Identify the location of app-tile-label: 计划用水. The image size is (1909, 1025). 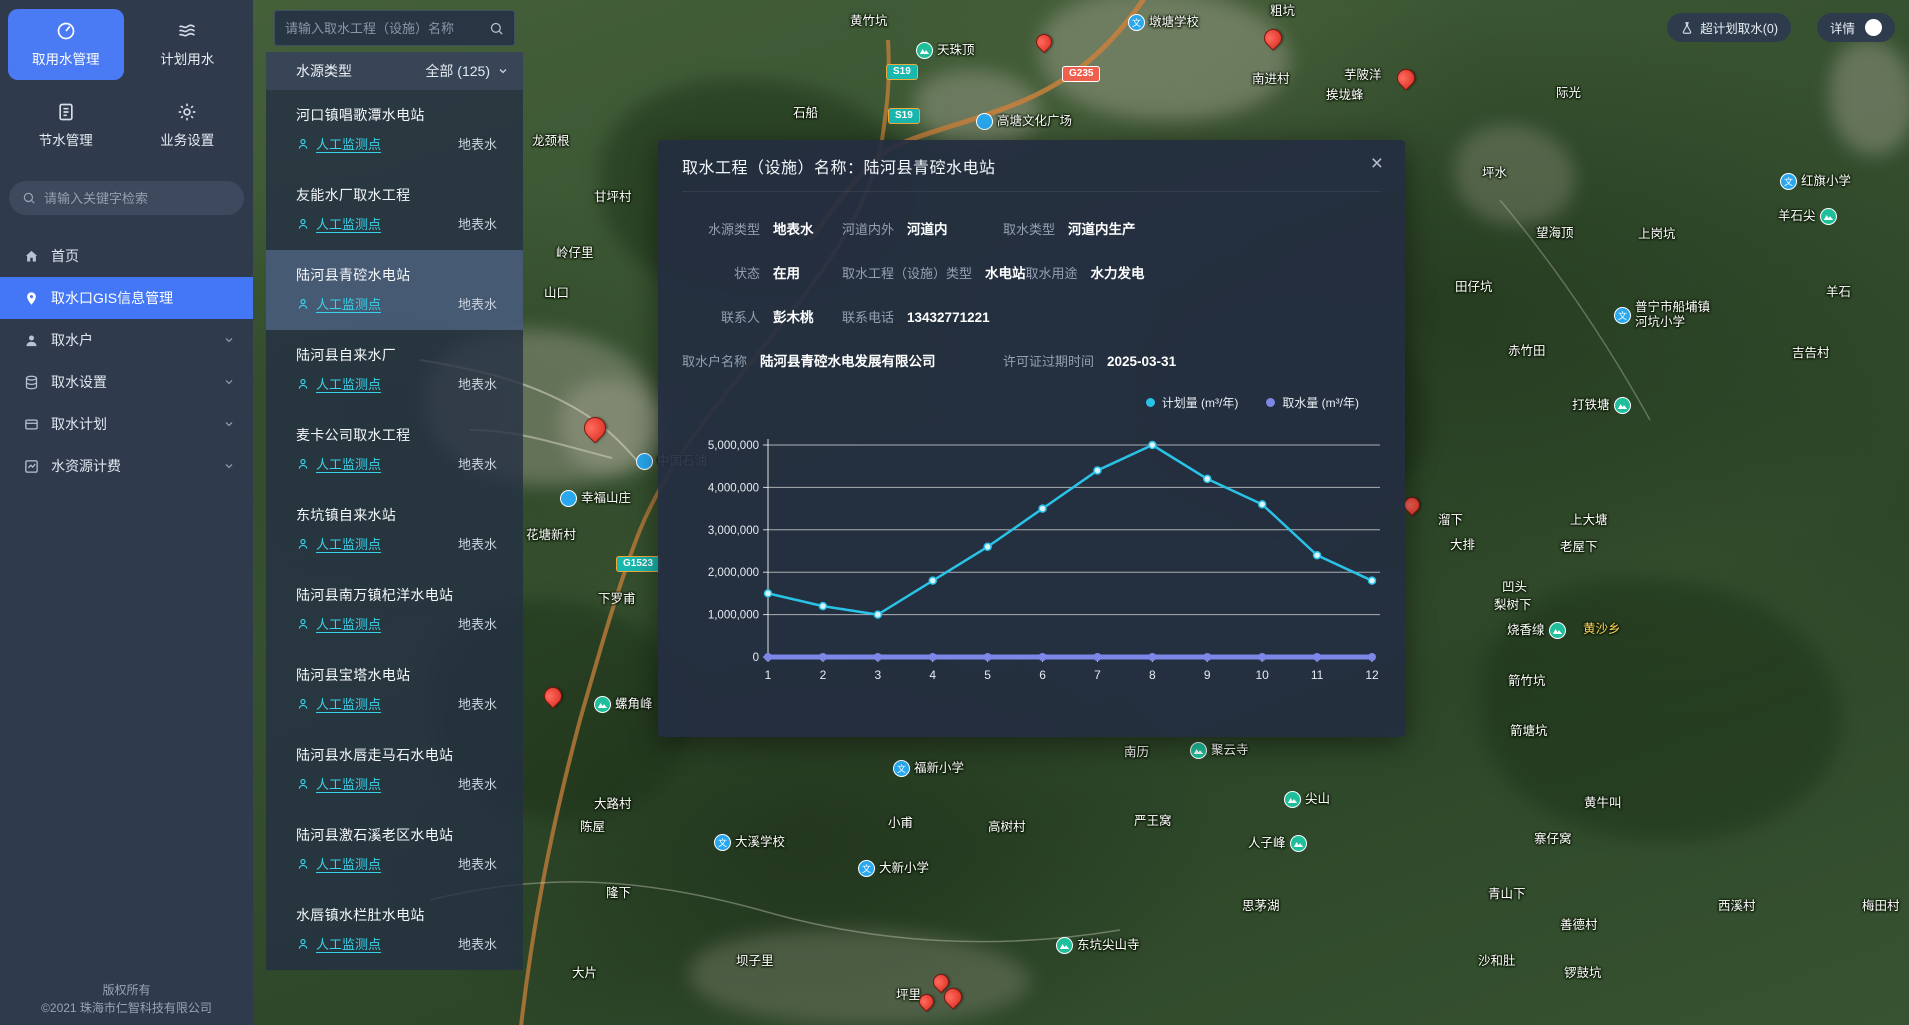
(187, 59).